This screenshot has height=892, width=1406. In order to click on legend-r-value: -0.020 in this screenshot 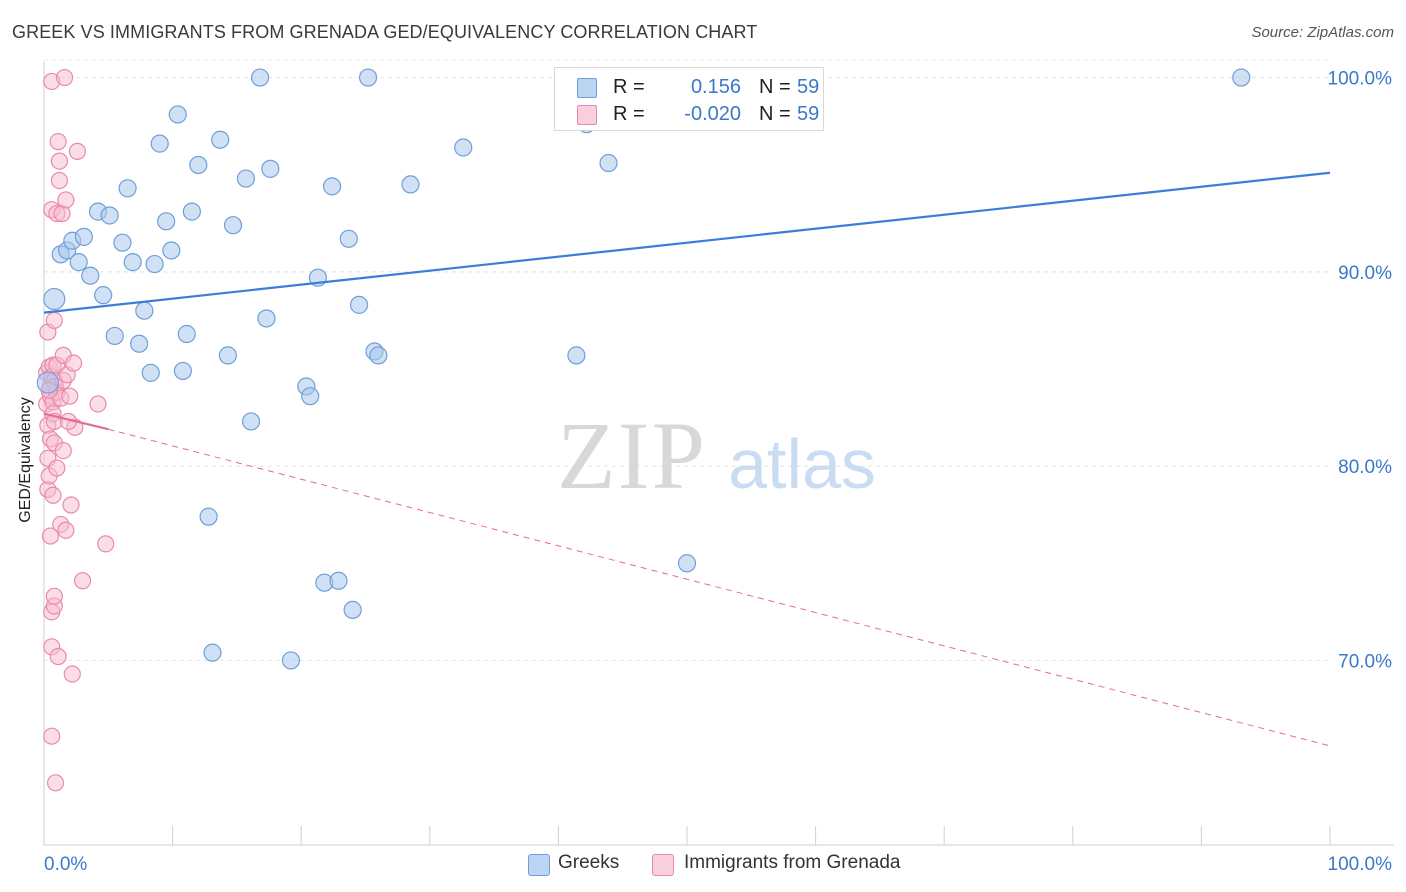, I will do `click(712, 114)`.